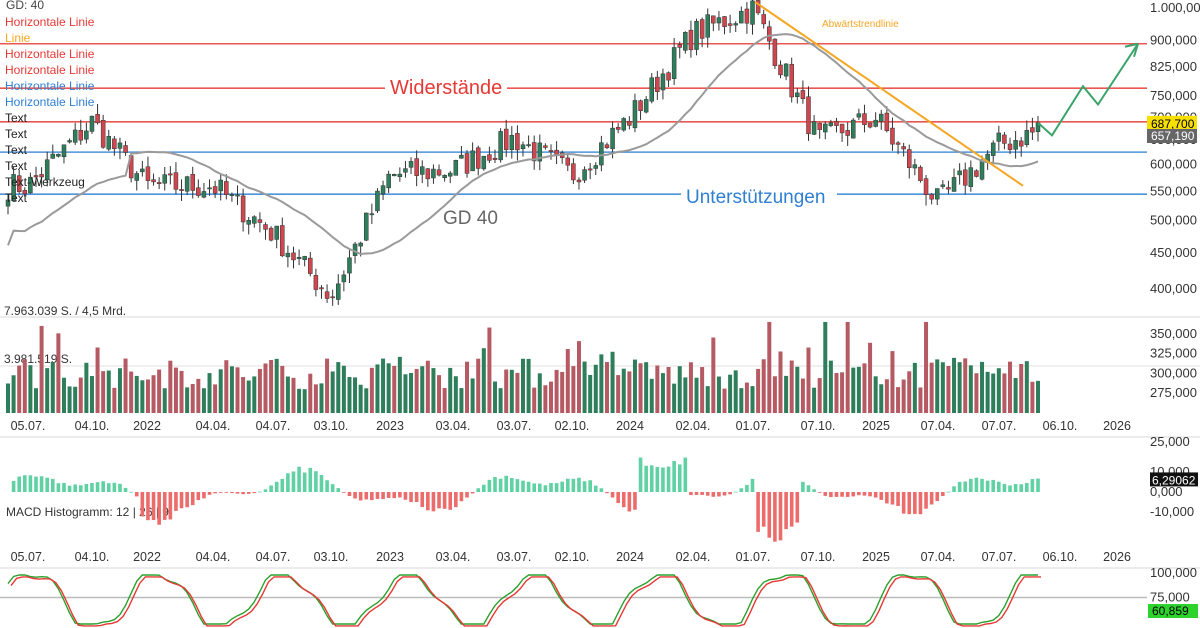 Image resolution: width=1200 pixels, height=628 pixels. Describe the element at coordinates (525, 499) in the screenshot. I see `macd-bars` at that location.